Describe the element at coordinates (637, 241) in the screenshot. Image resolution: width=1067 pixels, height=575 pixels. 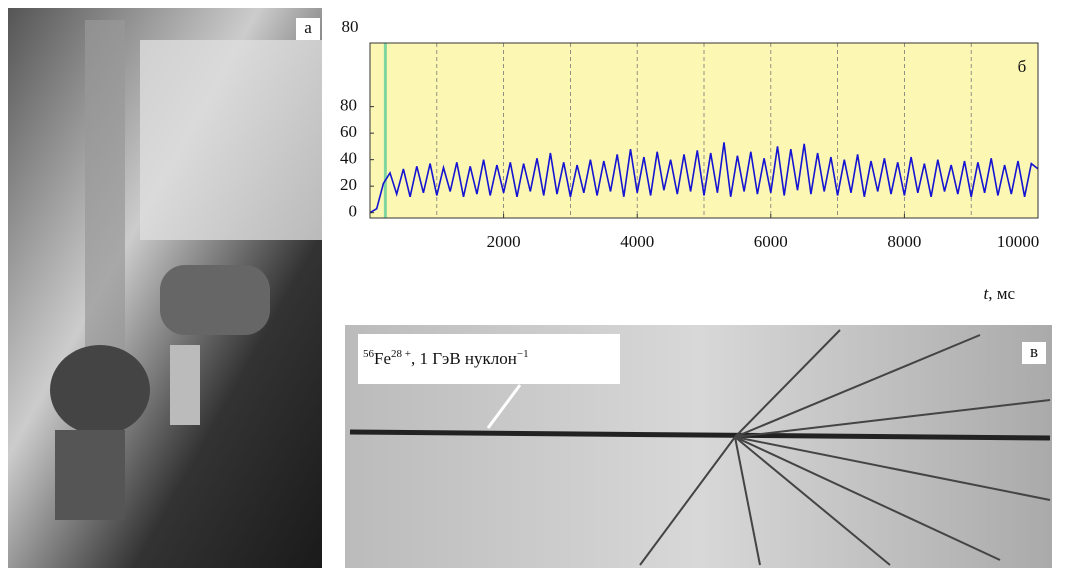
I see `x-tick-label: 4000` at that location.